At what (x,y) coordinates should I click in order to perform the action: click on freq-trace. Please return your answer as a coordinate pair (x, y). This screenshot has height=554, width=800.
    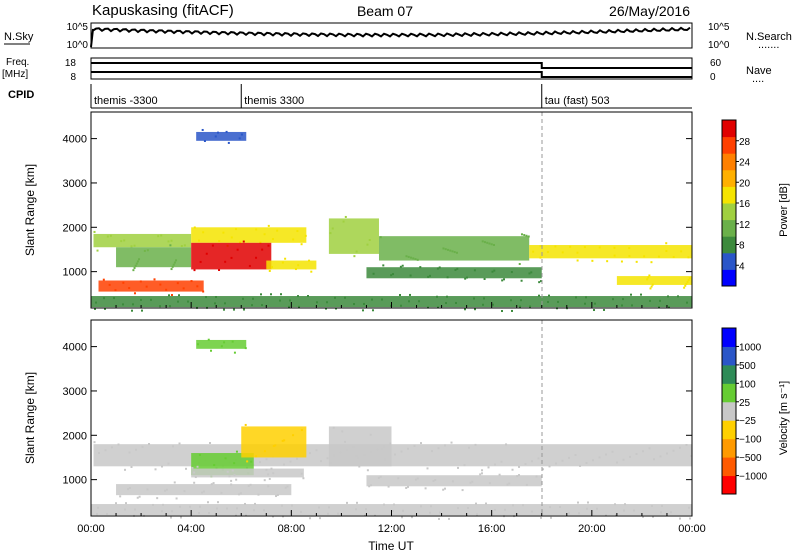
    Looking at the image, I should click on (391, 65).